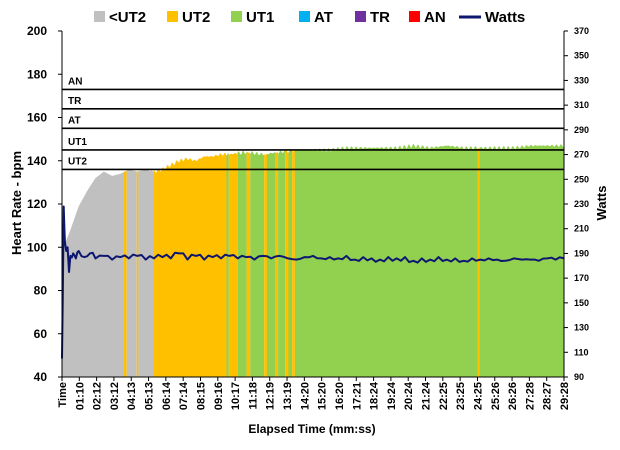 The width and height of the screenshot is (620, 450). I want to click on y2-tick-label: 210, so click(581, 229).